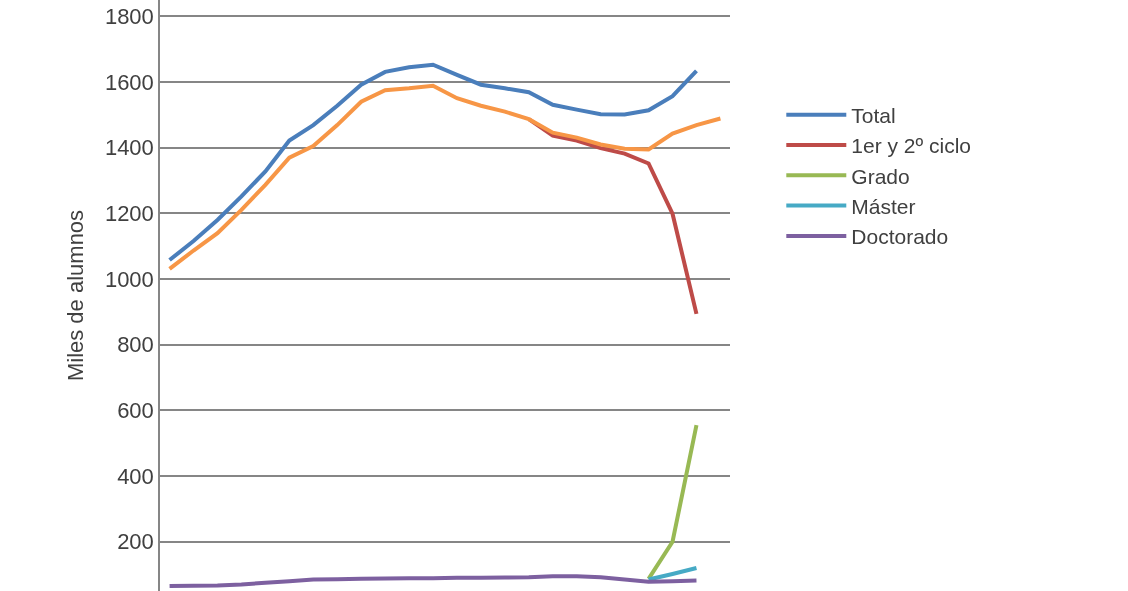 The height and width of the screenshot is (591, 1128). What do you see at coordinates (873, 115) in the screenshot?
I see `legend-label: Total` at bounding box center [873, 115].